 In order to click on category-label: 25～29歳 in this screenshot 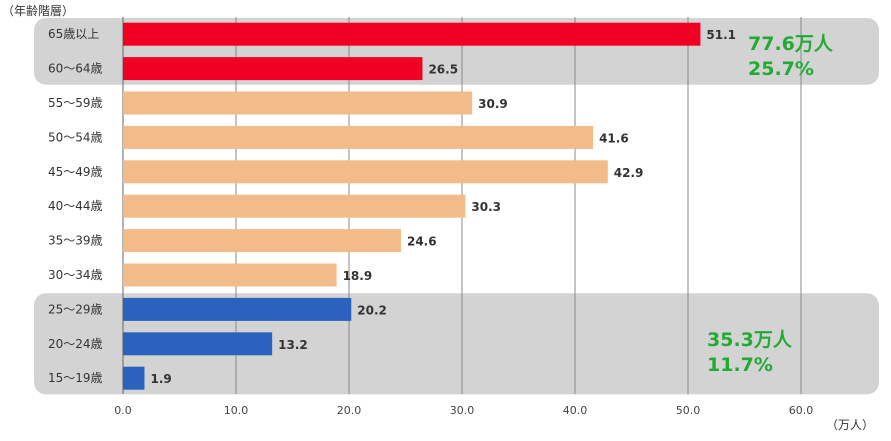, I will do `click(75, 309)`.